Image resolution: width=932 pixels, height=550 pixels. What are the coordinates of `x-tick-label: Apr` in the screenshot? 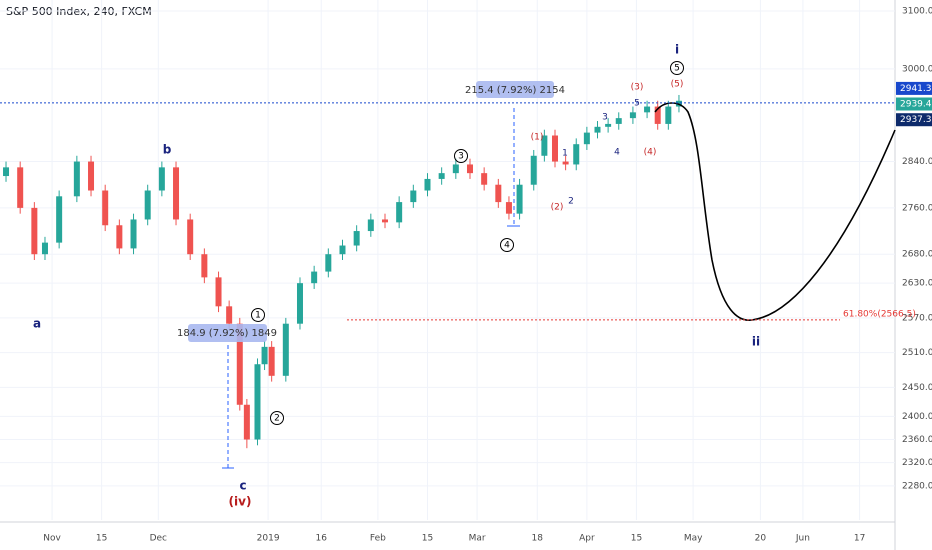 It's located at (587, 539).